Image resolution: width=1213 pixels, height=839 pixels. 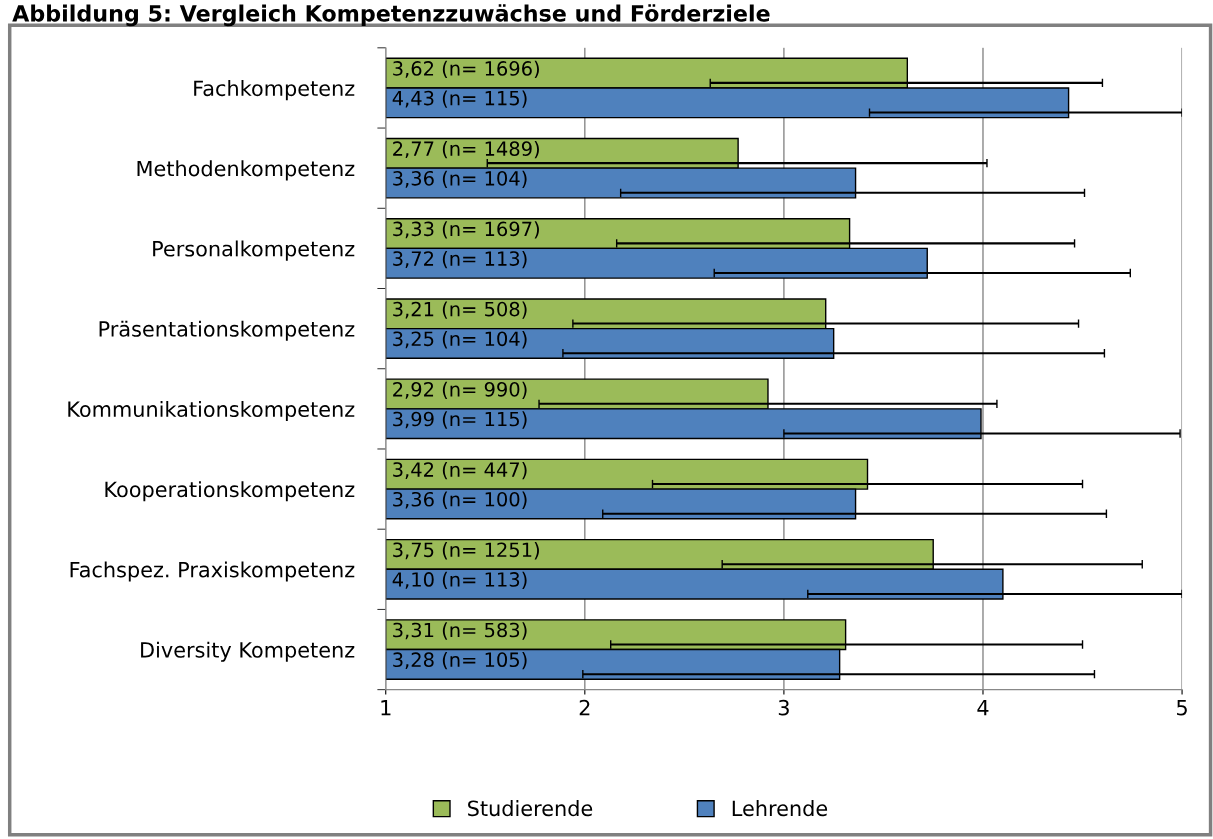 I want to click on data-label: 3,36 (n= 104), so click(x=460, y=179).